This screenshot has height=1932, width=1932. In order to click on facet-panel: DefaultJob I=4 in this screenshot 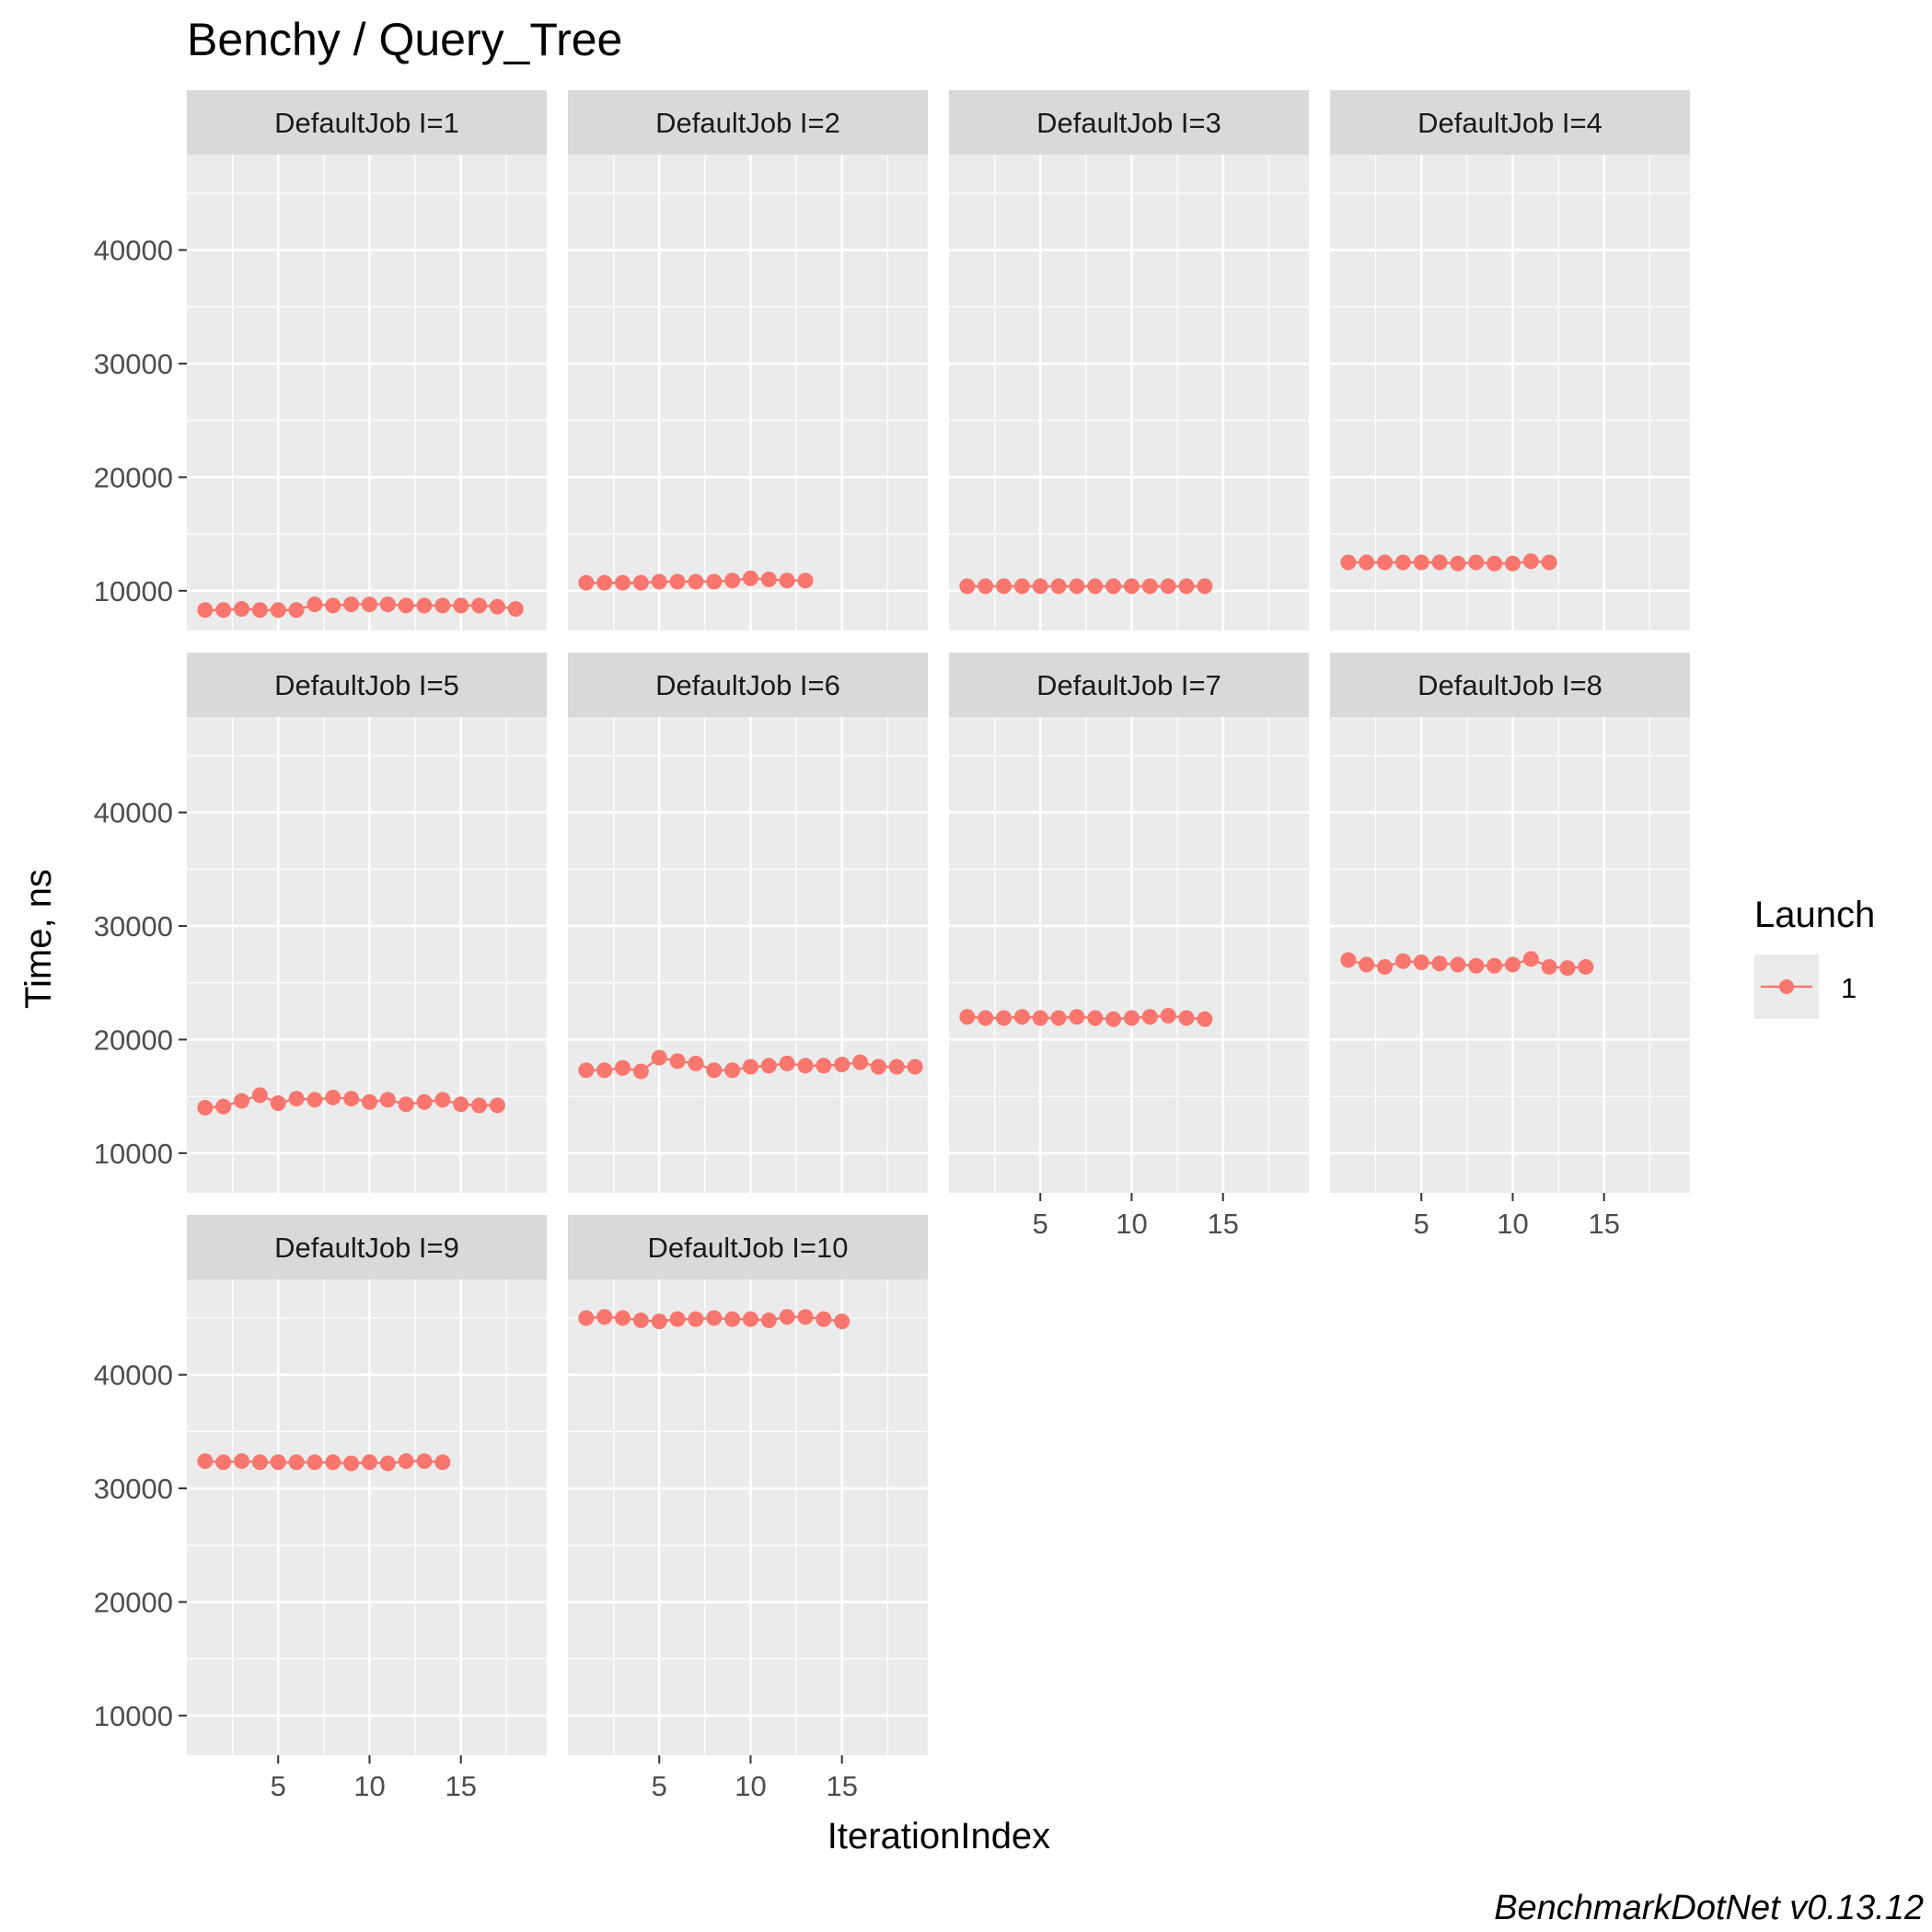, I will do `click(1510, 361)`.